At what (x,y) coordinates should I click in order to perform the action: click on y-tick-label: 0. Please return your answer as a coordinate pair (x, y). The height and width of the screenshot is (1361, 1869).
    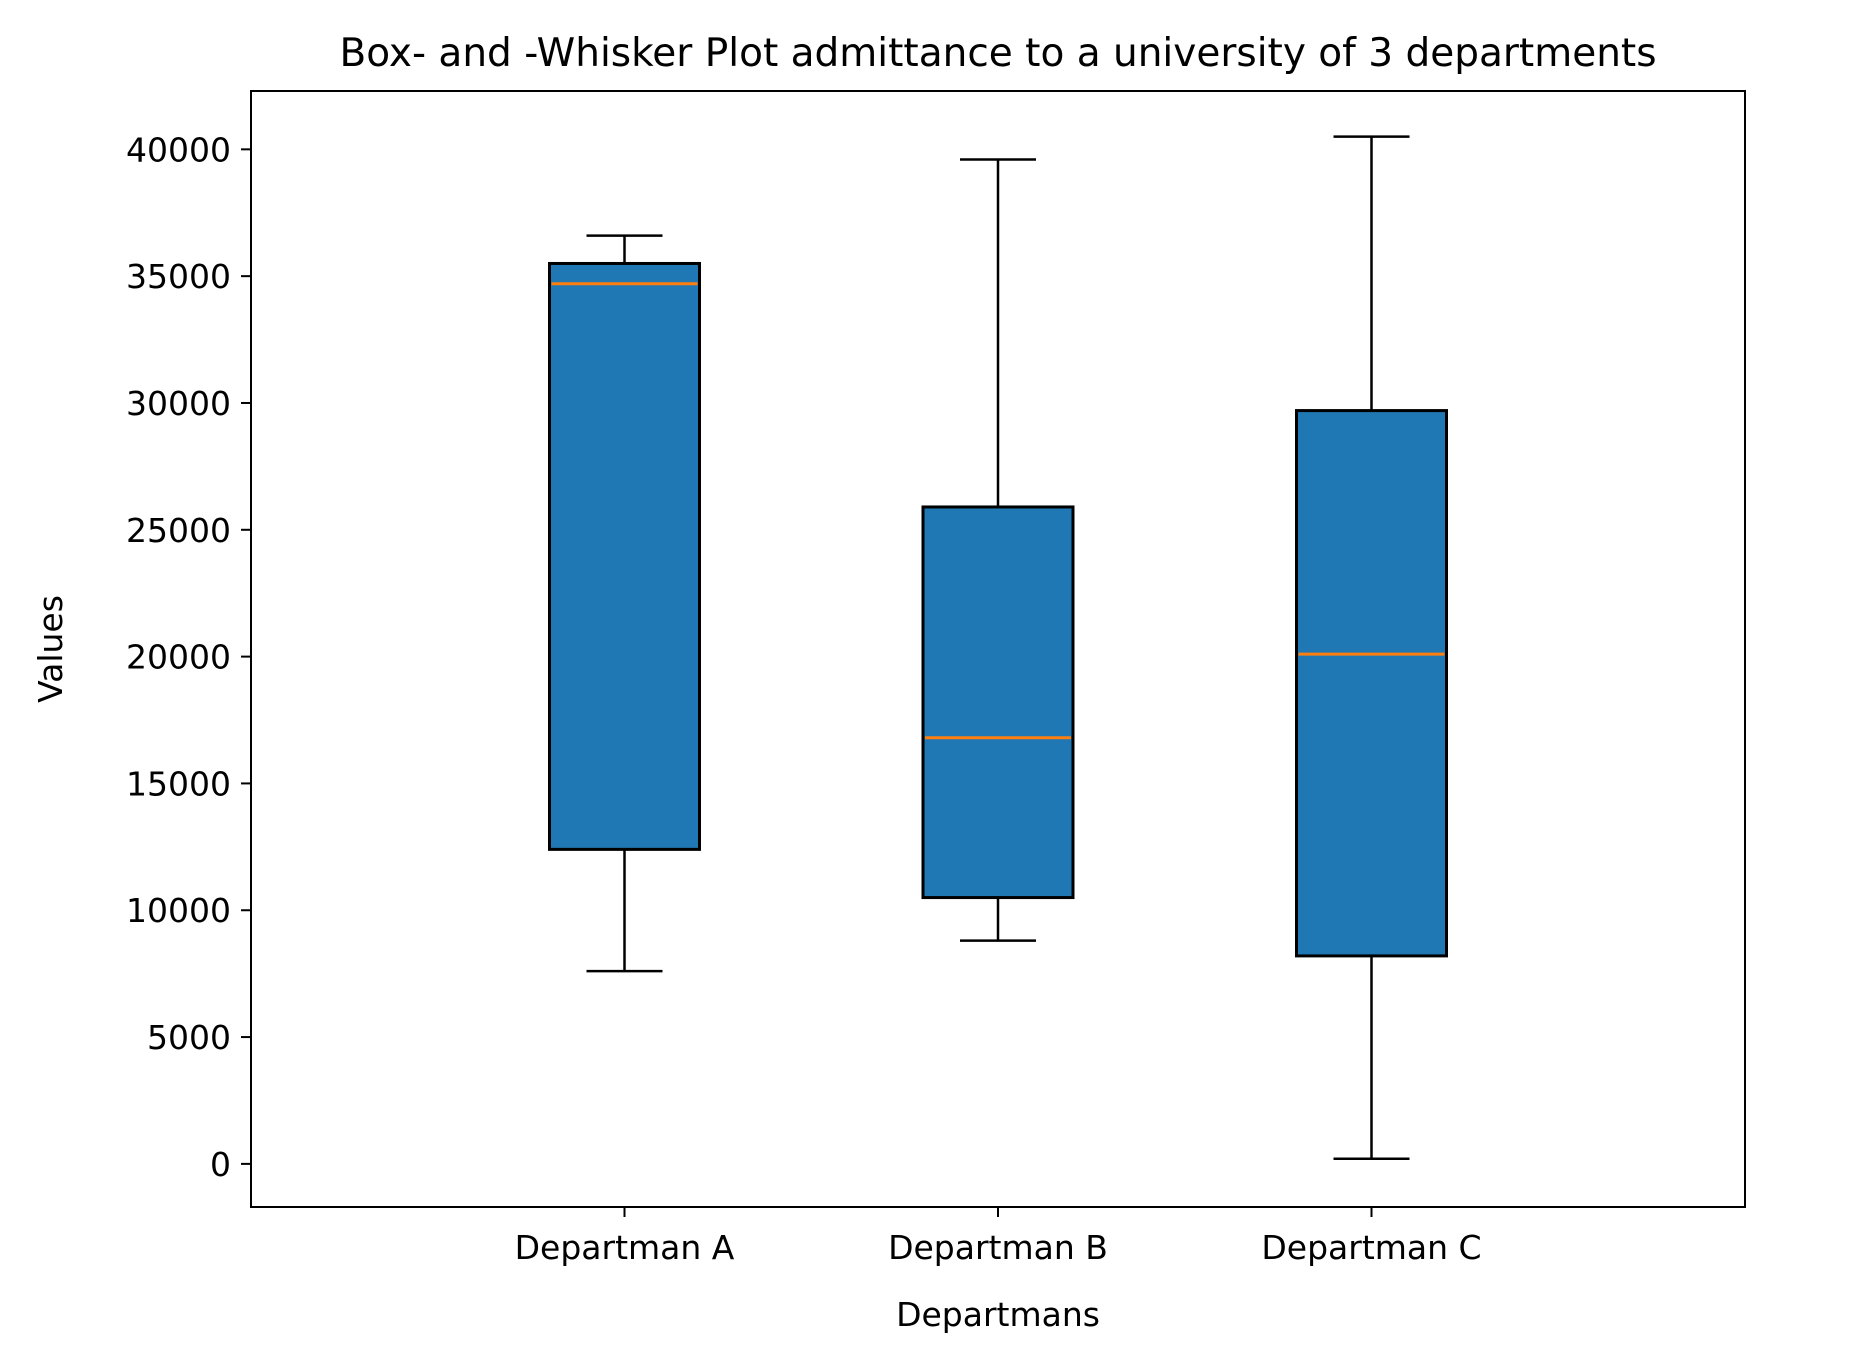
    Looking at the image, I should click on (220, 1164).